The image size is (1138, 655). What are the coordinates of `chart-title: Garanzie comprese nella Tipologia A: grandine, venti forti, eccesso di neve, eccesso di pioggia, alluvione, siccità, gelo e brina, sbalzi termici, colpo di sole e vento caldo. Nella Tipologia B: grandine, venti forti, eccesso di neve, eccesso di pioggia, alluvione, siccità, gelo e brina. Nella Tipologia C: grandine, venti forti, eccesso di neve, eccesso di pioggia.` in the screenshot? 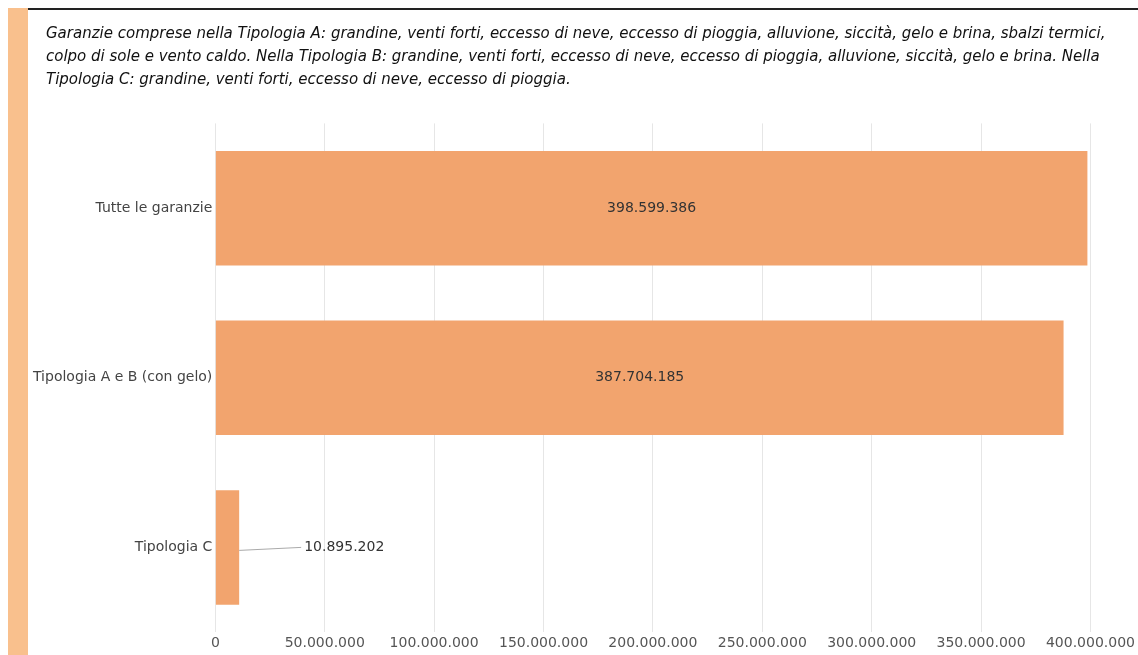 It's located at (576, 56).